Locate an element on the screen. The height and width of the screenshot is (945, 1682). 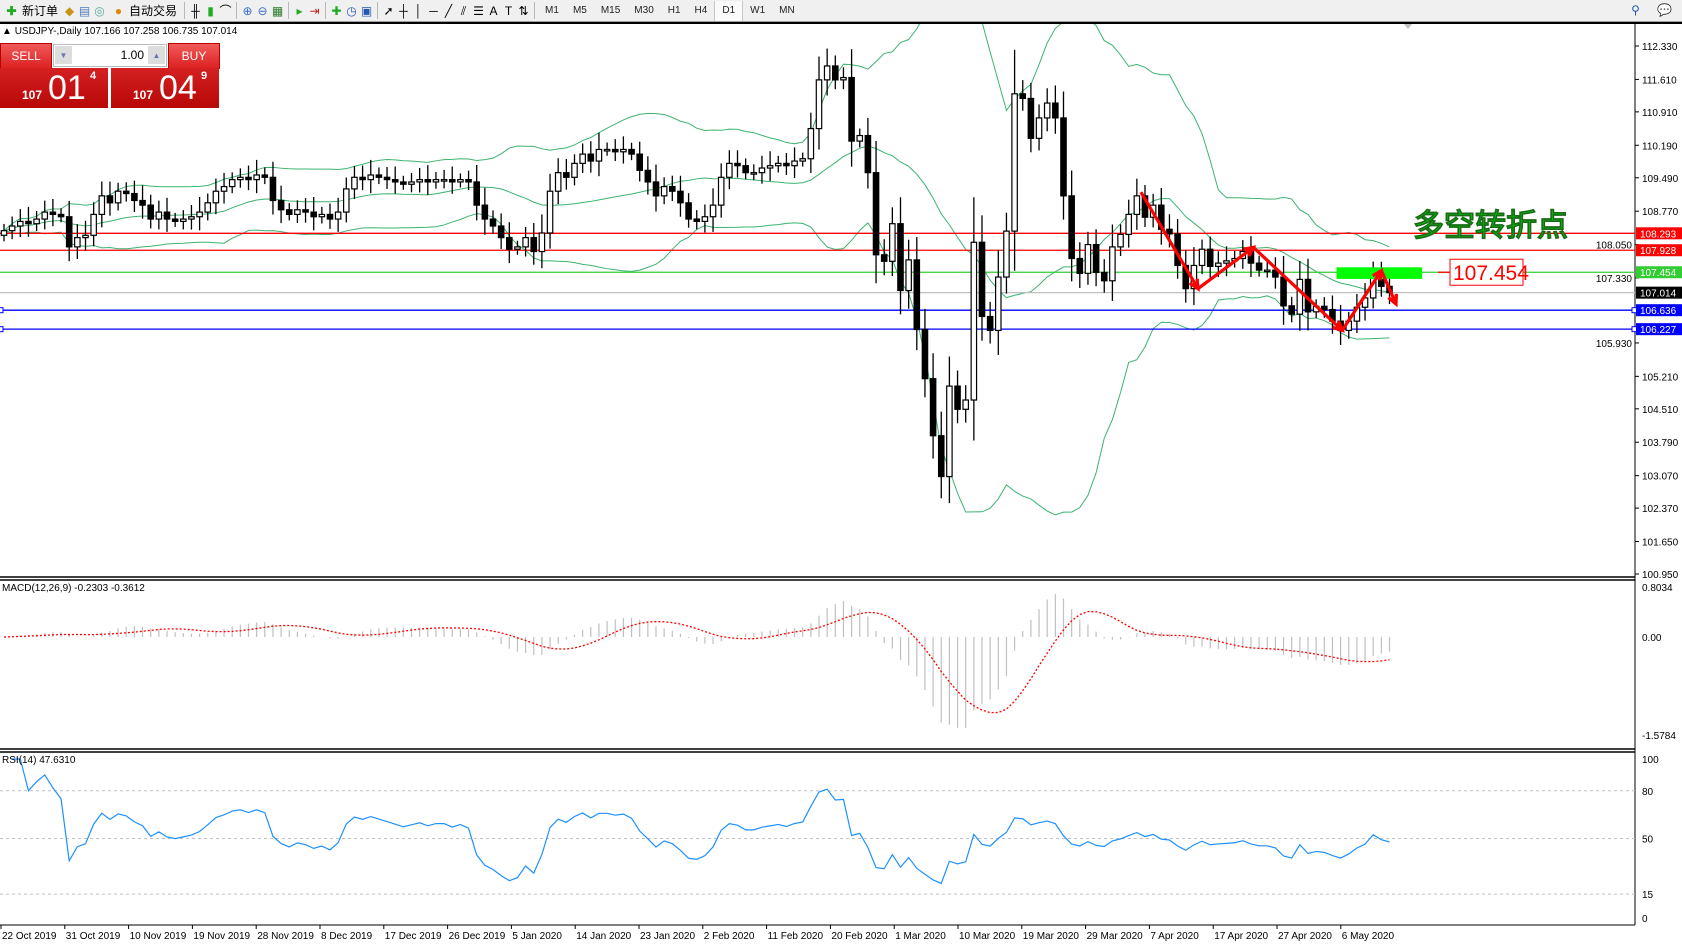
date-label: 29 Mar 2020 is located at coordinates (1115, 936).